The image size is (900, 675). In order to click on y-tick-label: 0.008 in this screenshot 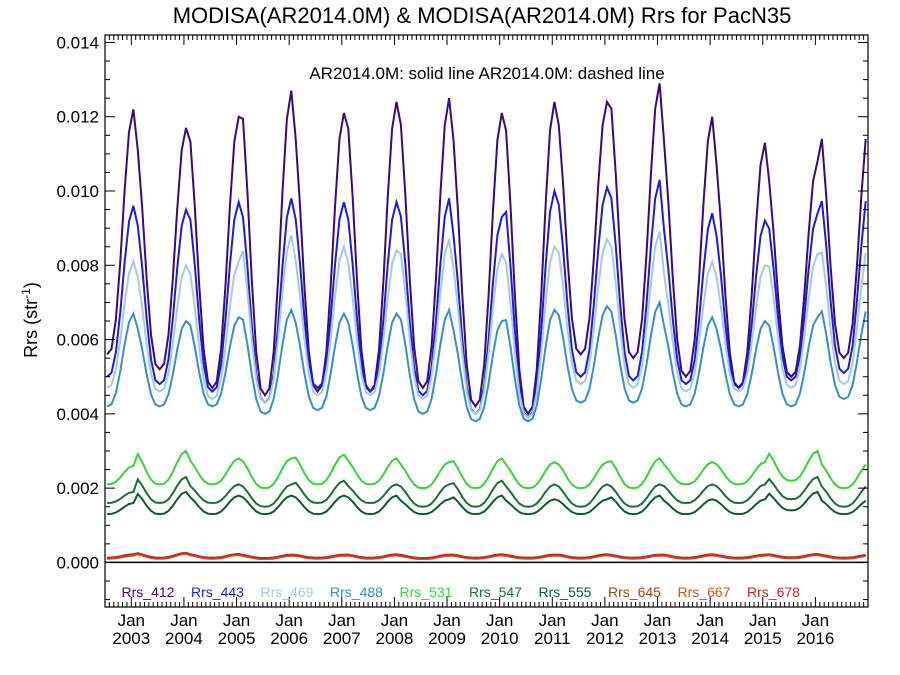, I will do `click(77, 265)`.